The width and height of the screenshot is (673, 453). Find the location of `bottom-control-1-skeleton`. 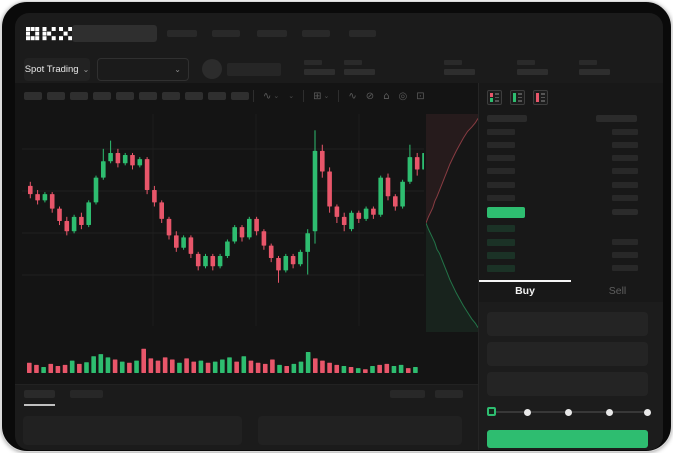

bottom-control-1-skeleton is located at coordinates (407, 394).